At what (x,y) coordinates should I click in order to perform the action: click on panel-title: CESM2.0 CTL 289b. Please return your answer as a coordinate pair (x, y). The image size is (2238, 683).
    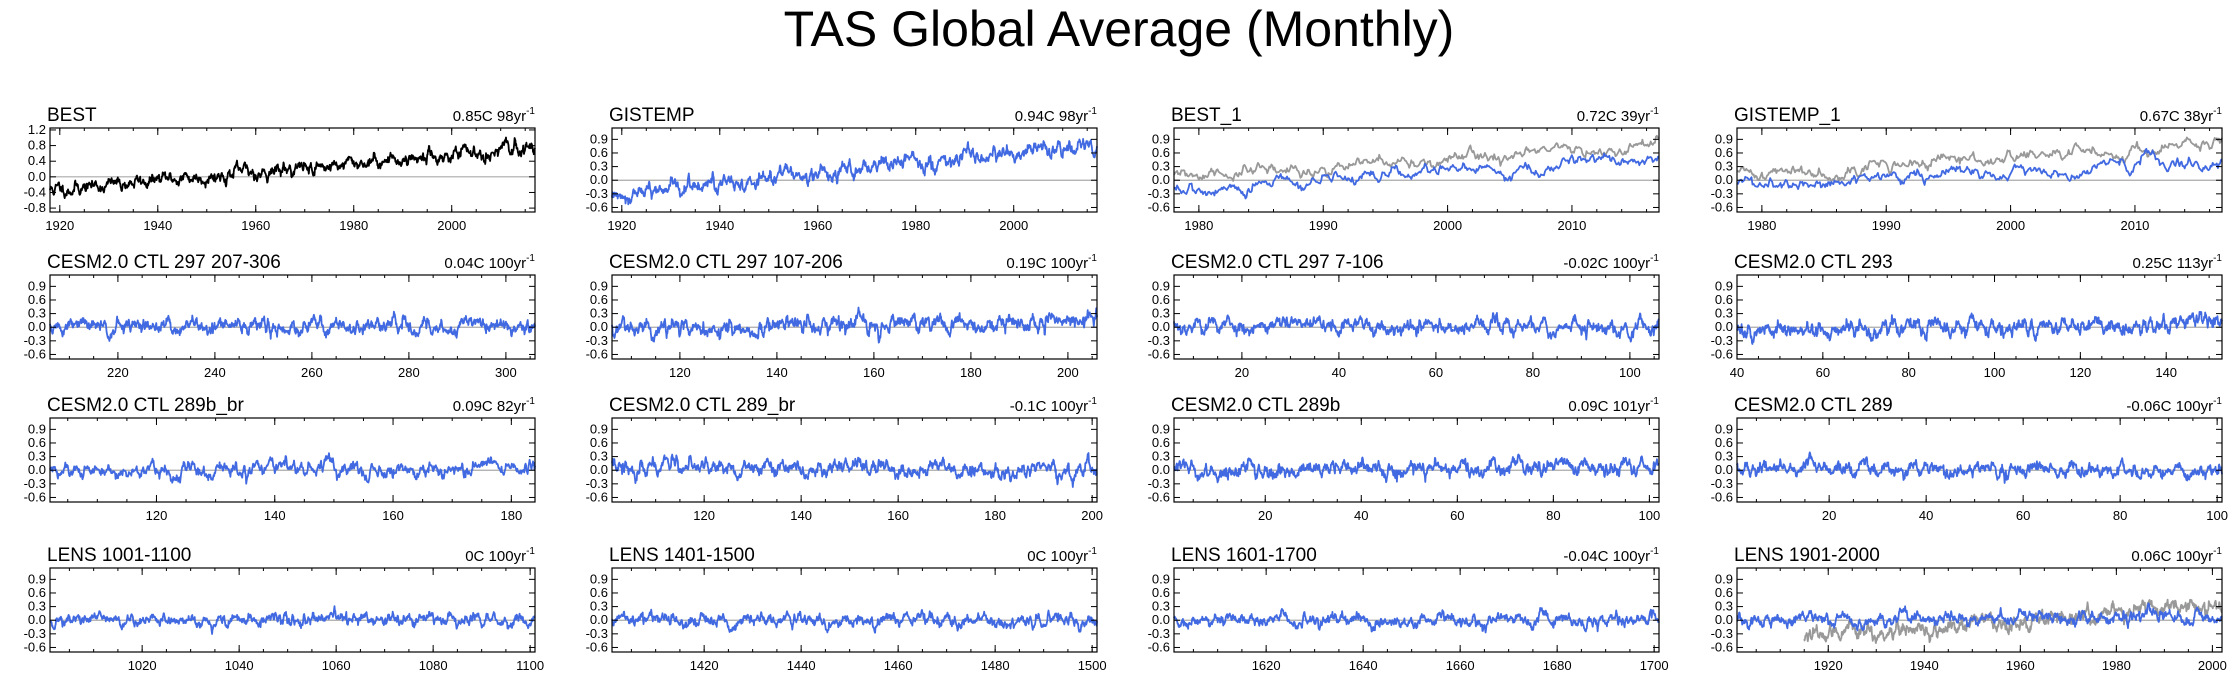
    Looking at the image, I should click on (1255, 405).